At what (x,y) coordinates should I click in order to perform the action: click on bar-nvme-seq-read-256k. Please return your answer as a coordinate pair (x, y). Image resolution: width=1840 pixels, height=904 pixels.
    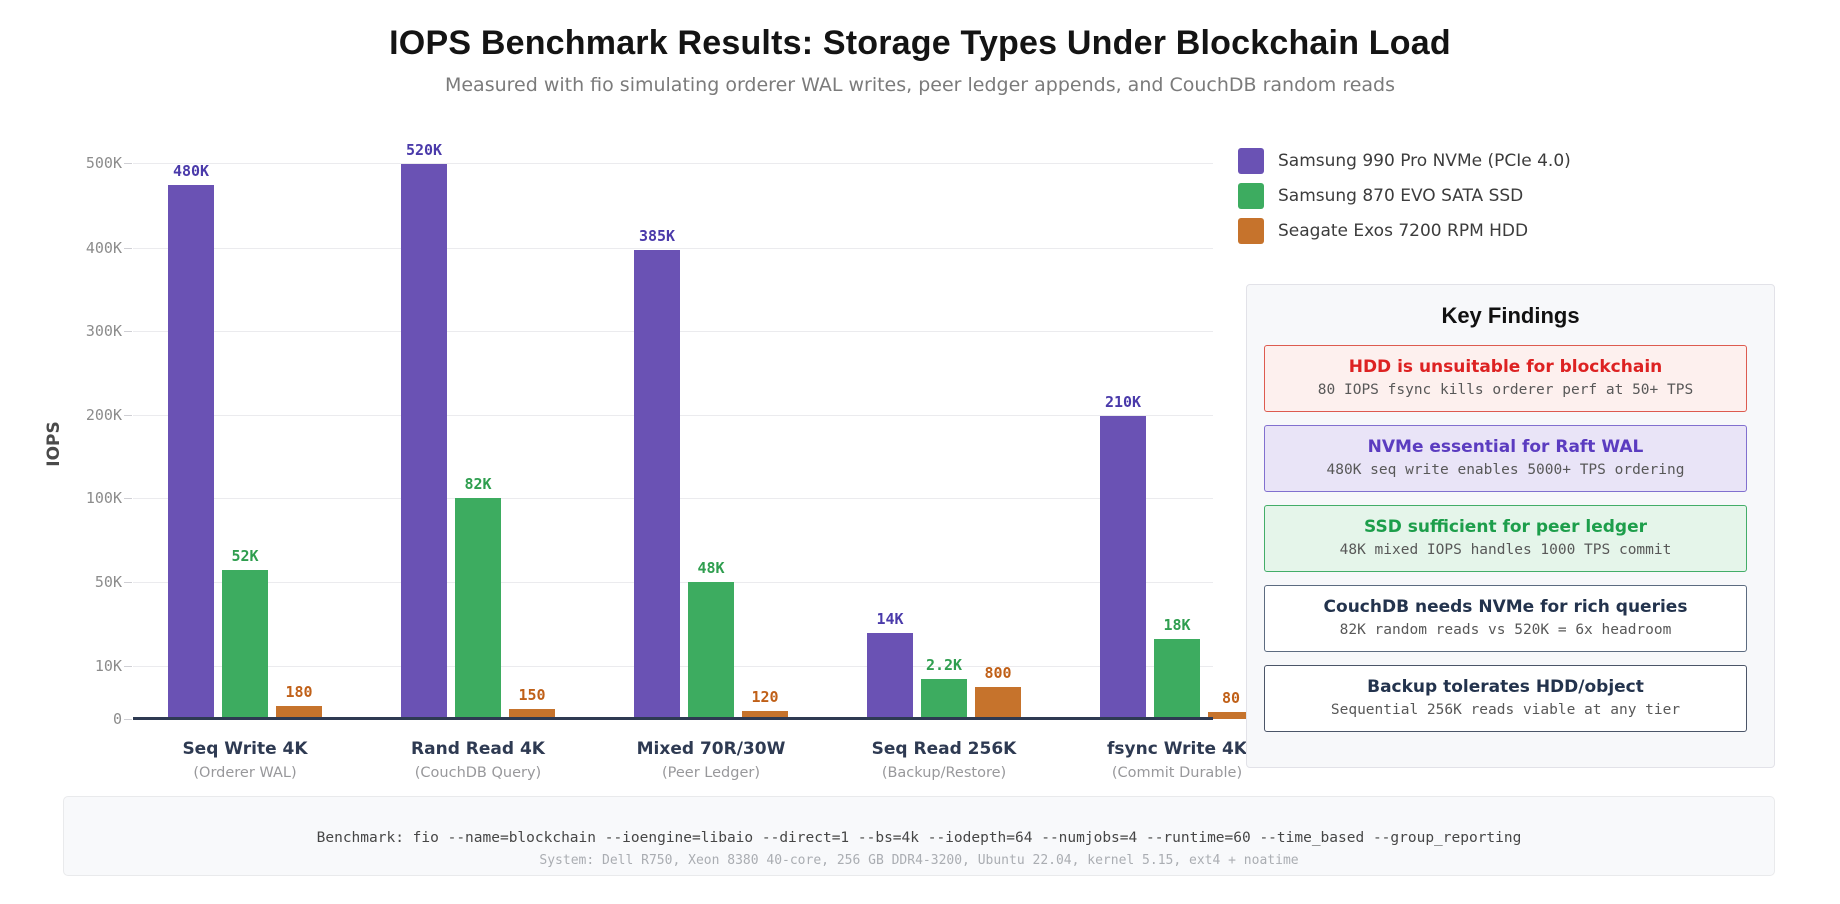
    Looking at the image, I should click on (890, 676).